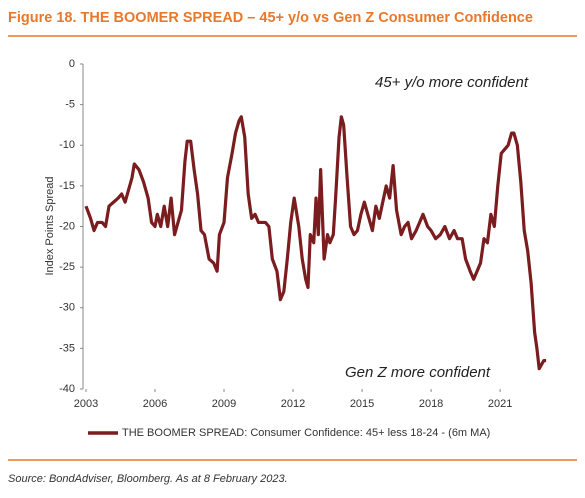  What do you see at coordinates (224, 404) in the screenshot?
I see `x-tick-label: 2009` at bounding box center [224, 404].